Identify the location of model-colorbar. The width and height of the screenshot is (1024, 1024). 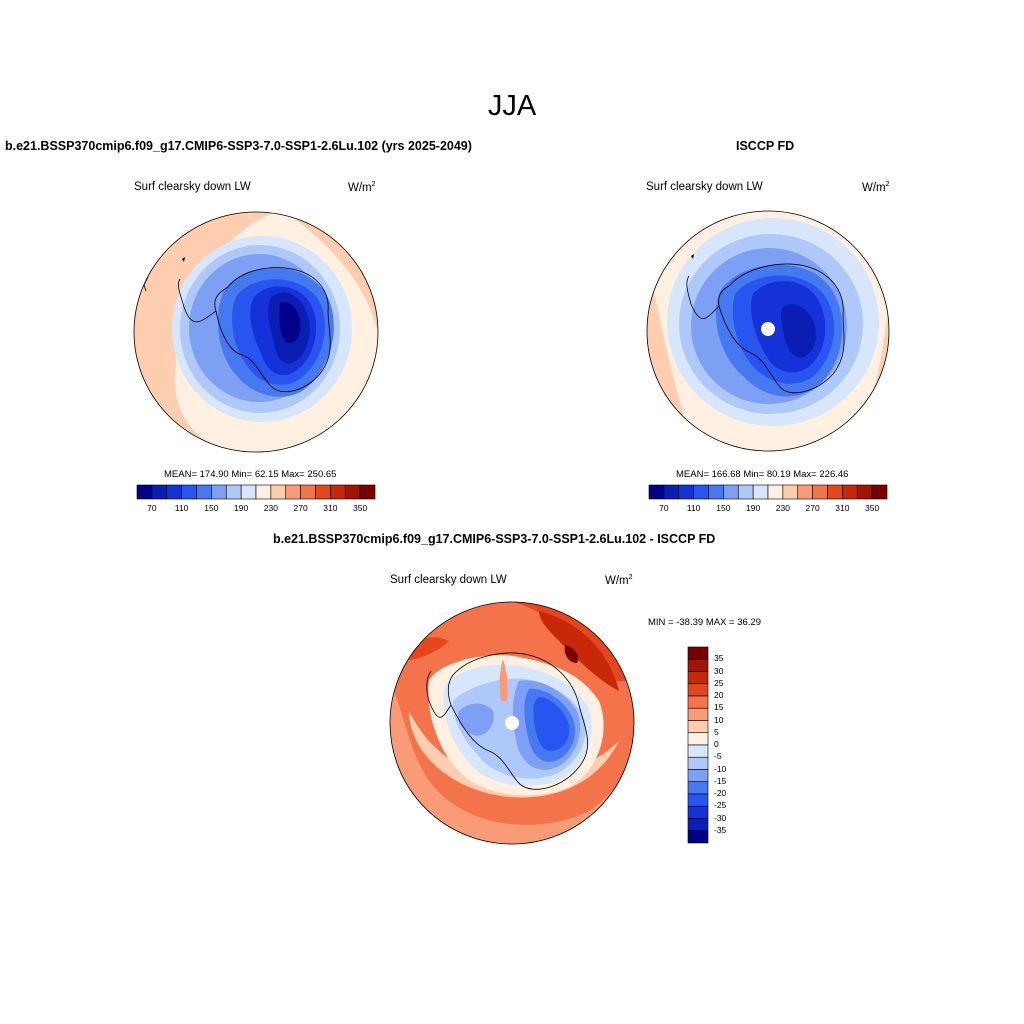
(256, 492).